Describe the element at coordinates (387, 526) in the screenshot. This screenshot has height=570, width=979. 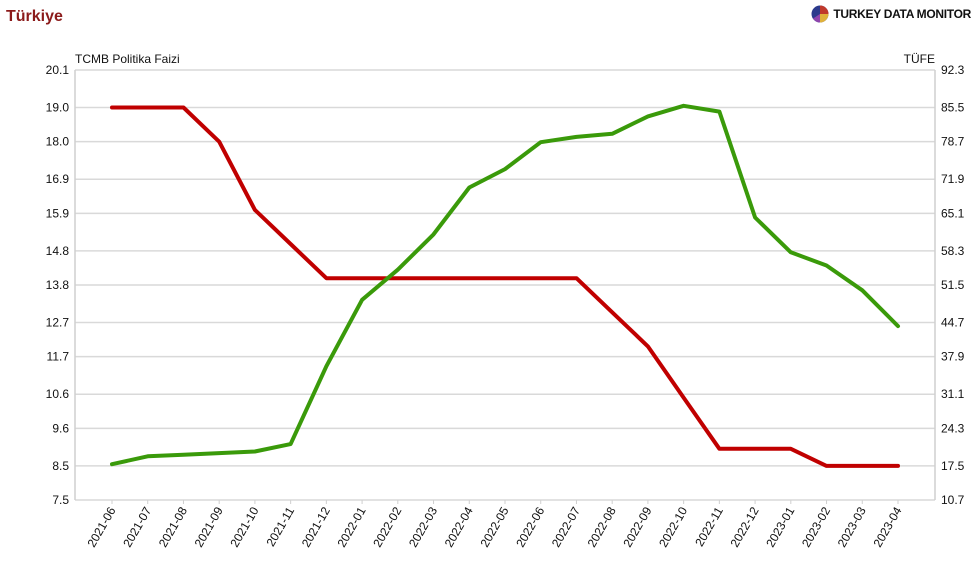
I see `x-tick-label: 2022-02` at that location.